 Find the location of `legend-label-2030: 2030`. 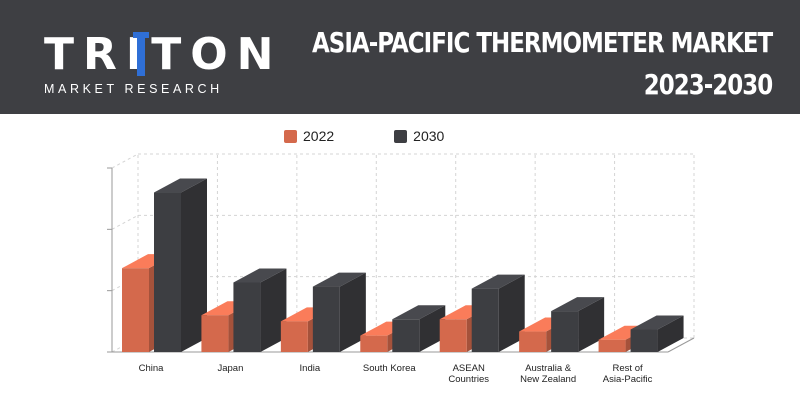

legend-label-2030: 2030 is located at coordinates (429, 136).